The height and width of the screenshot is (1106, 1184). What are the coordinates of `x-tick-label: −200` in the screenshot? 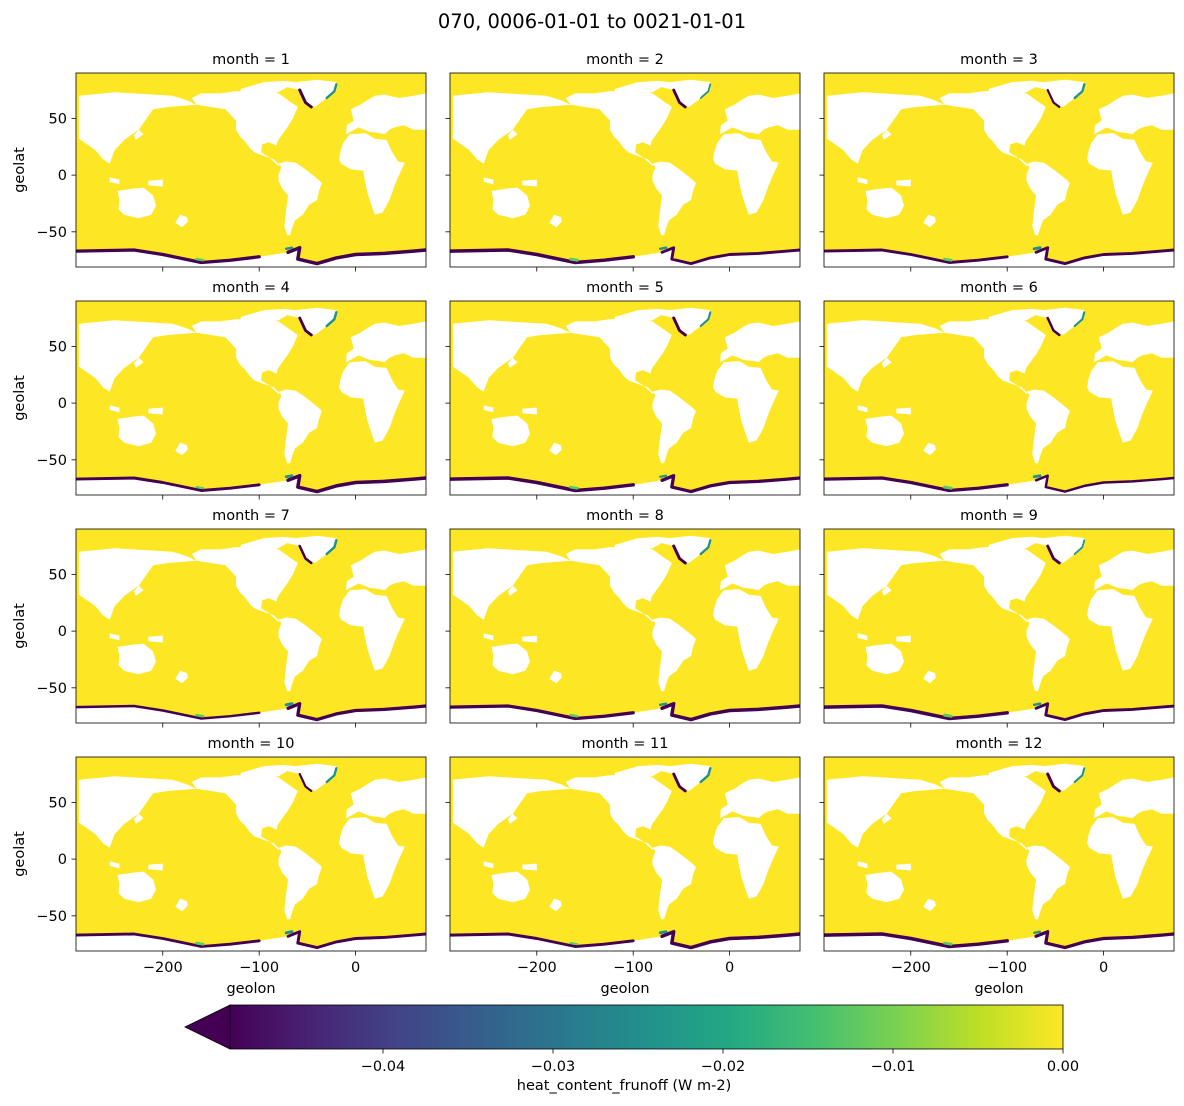 It's located at (911, 968).